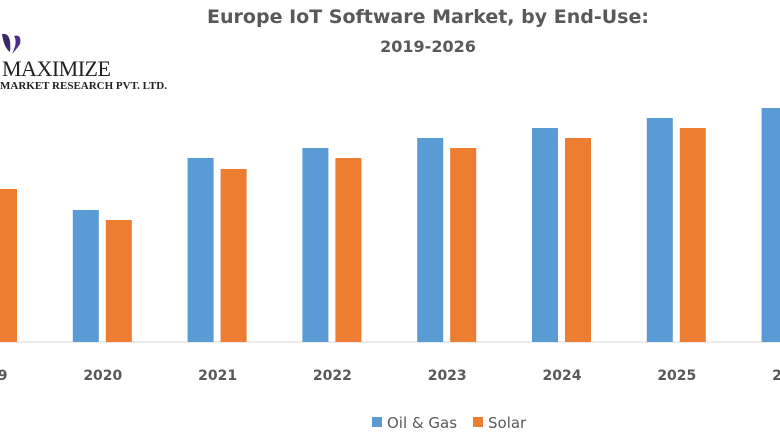 The width and height of the screenshot is (780, 440). Describe the element at coordinates (102, 376) in the screenshot. I see `x-tick-label: 2020` at that location.